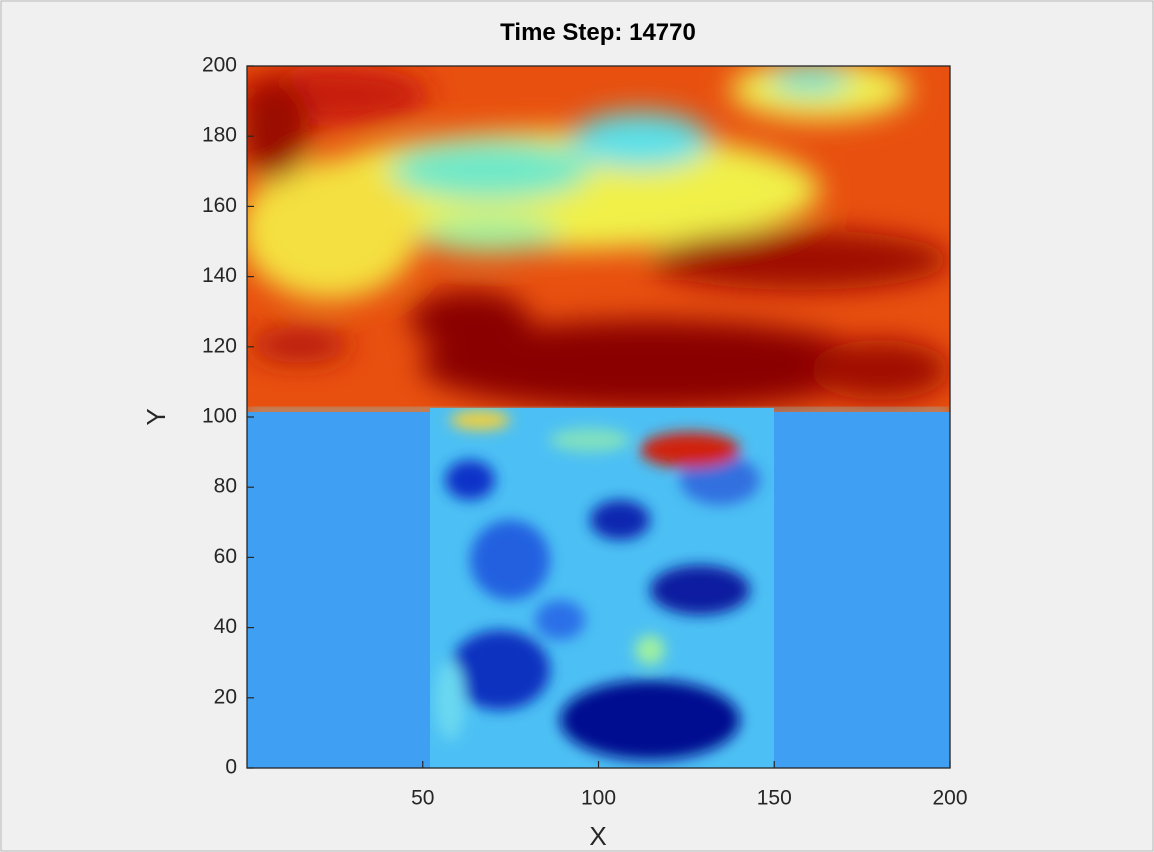 The width and height of the screenshot is (1154, 852). I want to click on y-tick-label: 140, so click(219, 275).